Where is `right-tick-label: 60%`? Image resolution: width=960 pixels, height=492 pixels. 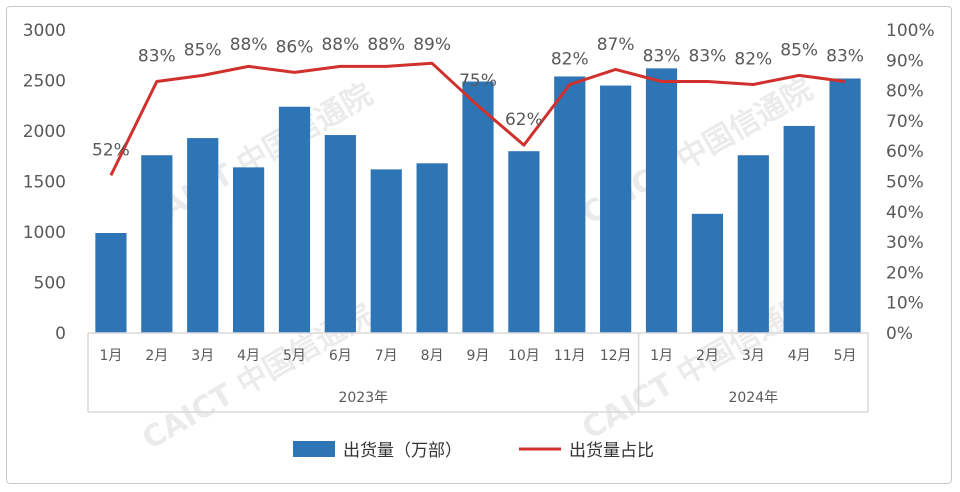 right-tick-label: 60% is located at coordinates (905, 152).